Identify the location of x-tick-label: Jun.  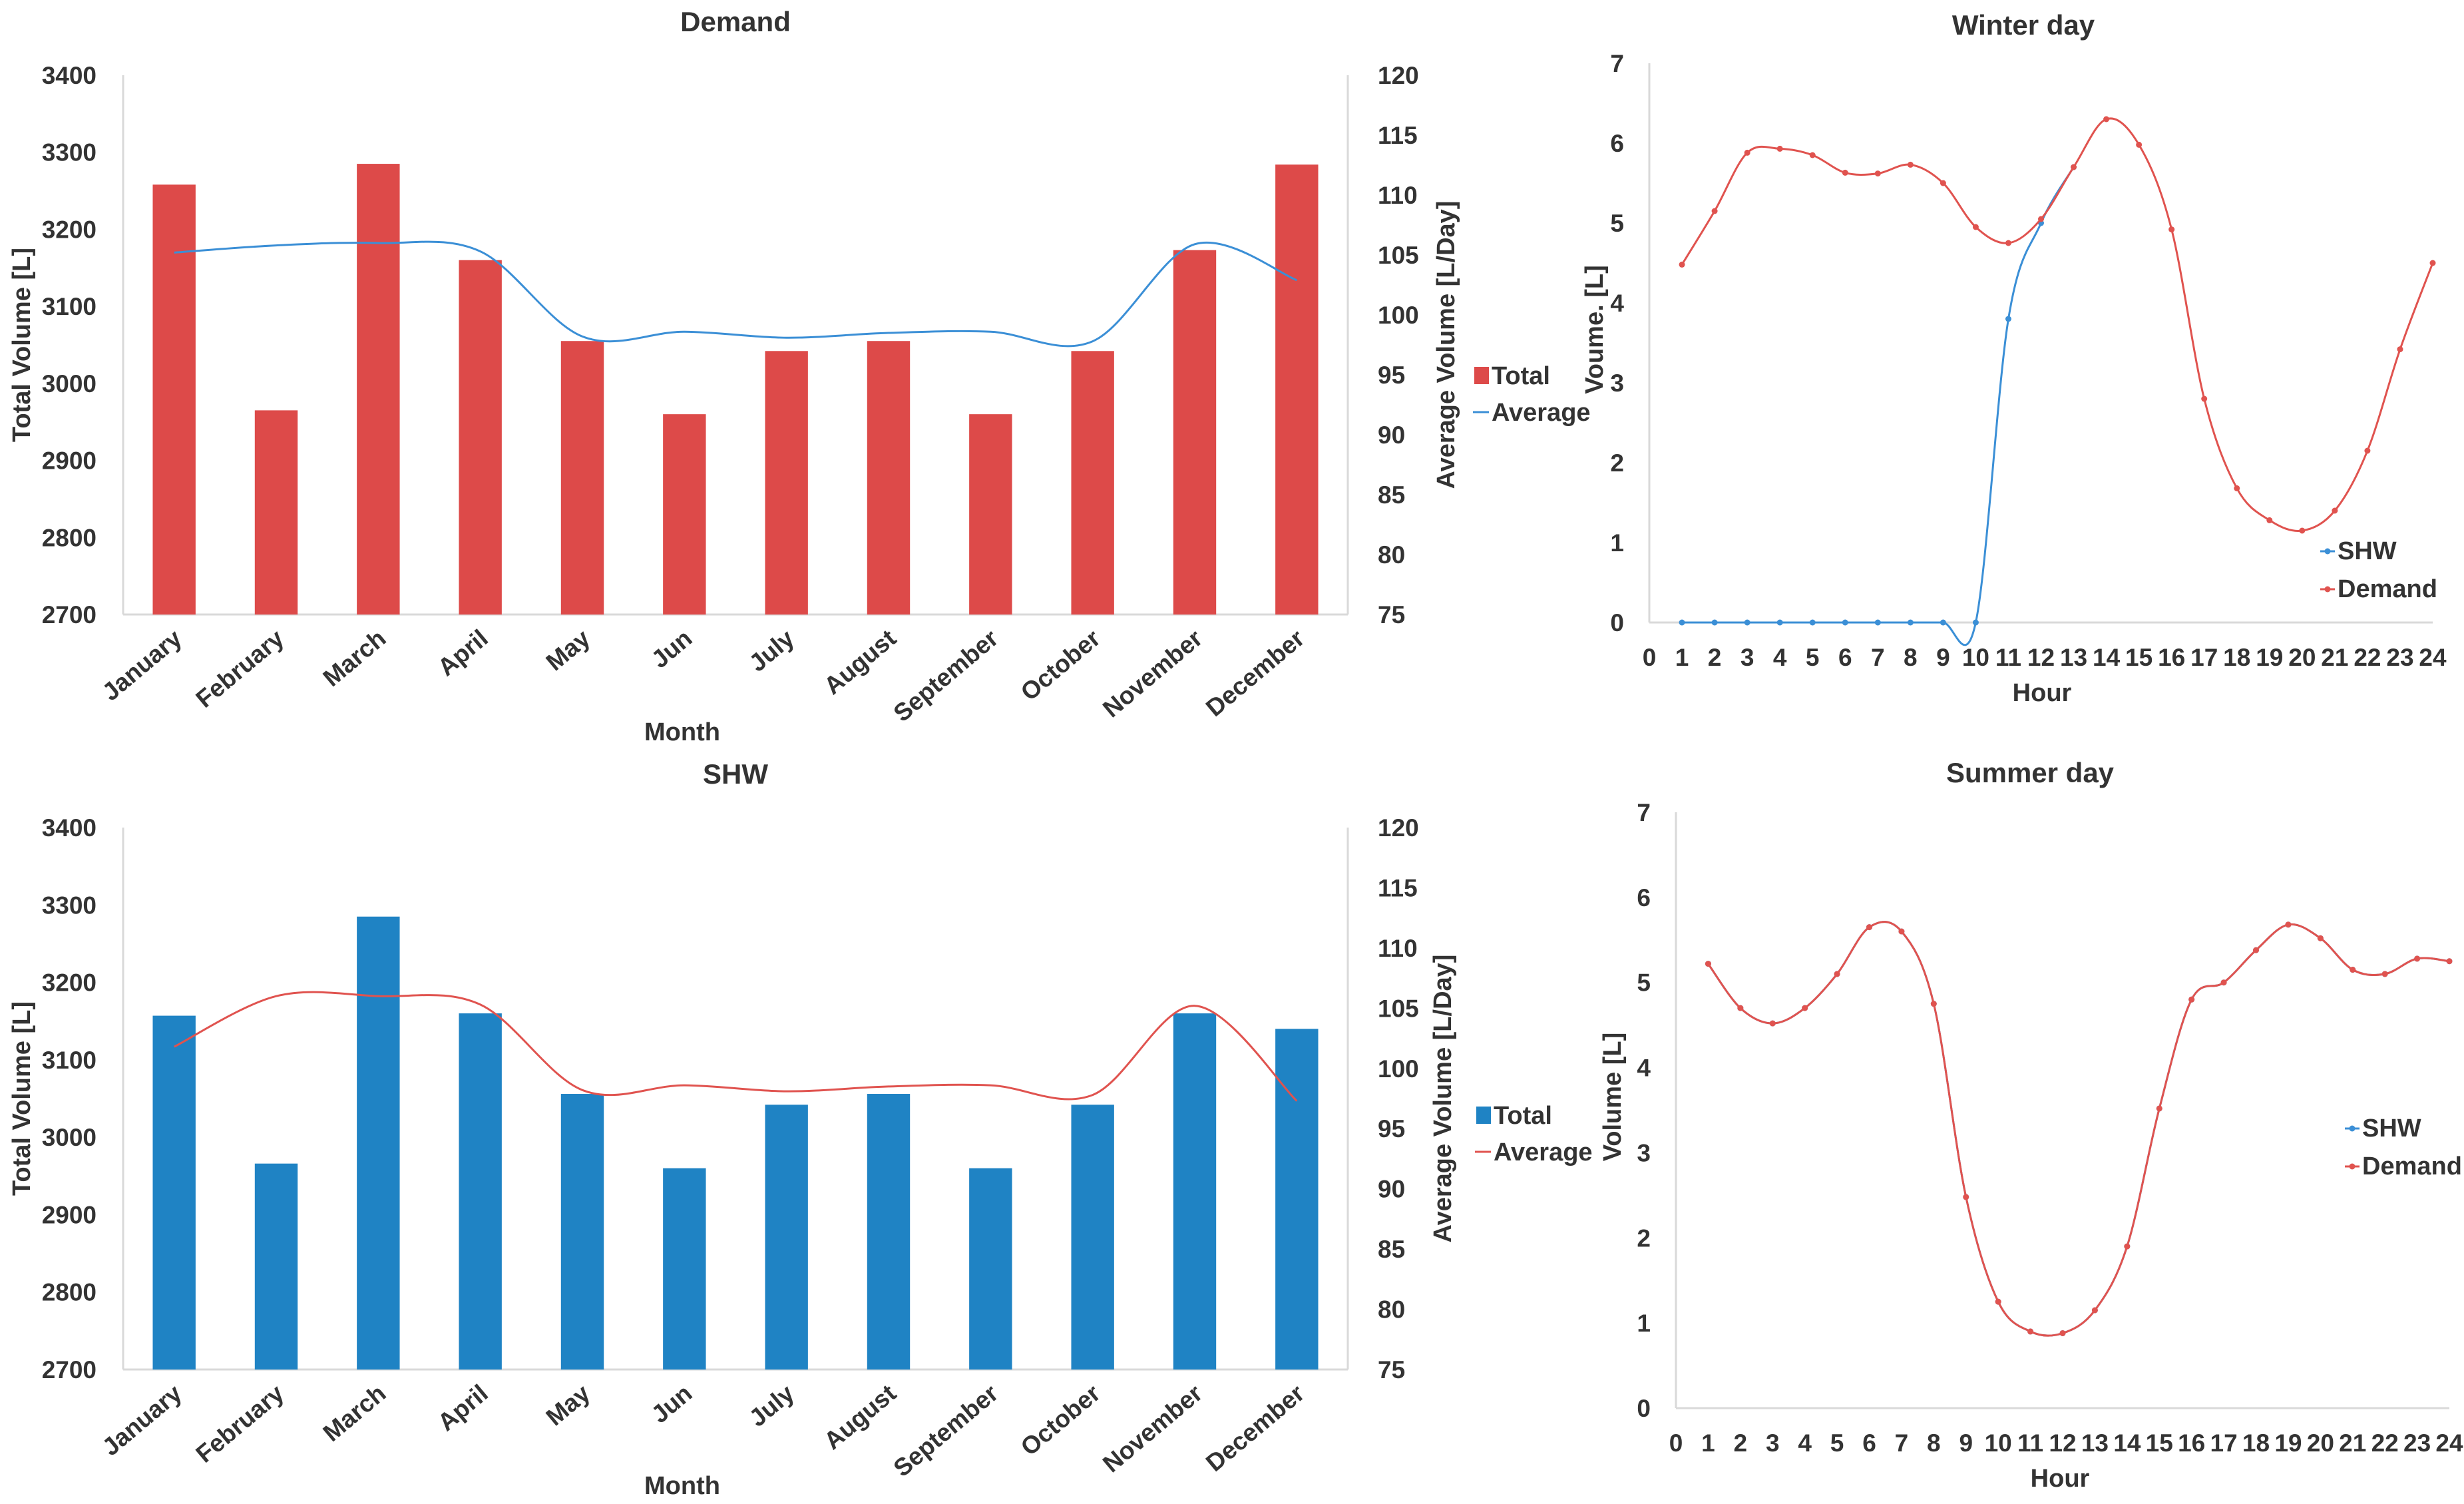
(672, 649).